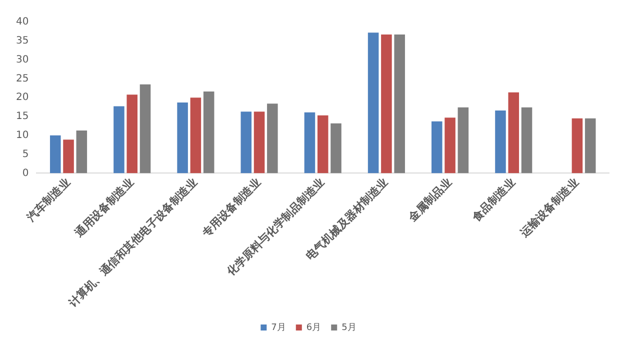  What do you see at coordinates (429, 200) in the screenshot?
I see `x-tick-label: 金属制品业` at bounding box center [429, 200].